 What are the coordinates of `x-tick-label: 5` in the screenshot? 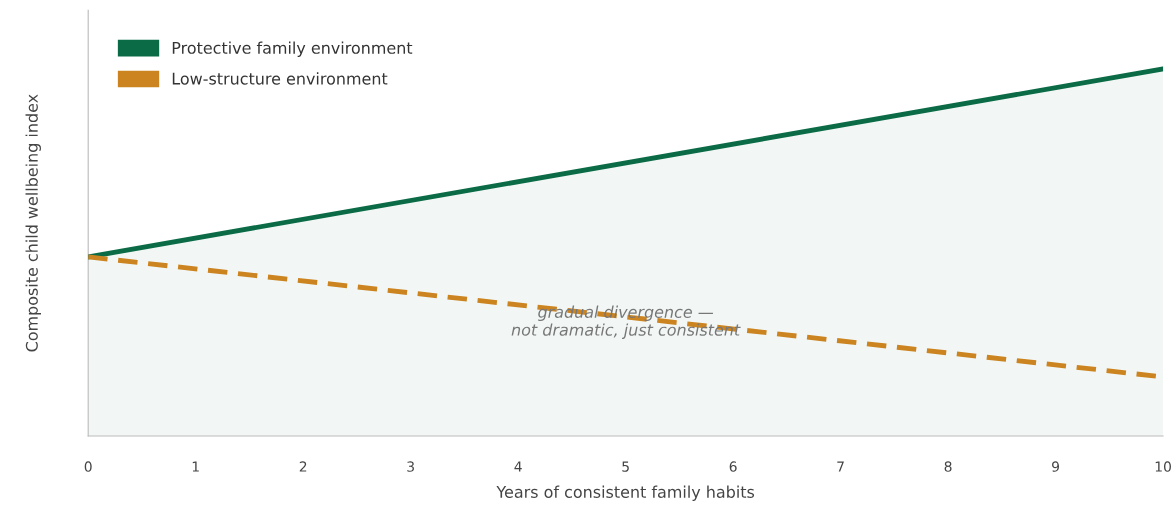 It's located at (625, 466).